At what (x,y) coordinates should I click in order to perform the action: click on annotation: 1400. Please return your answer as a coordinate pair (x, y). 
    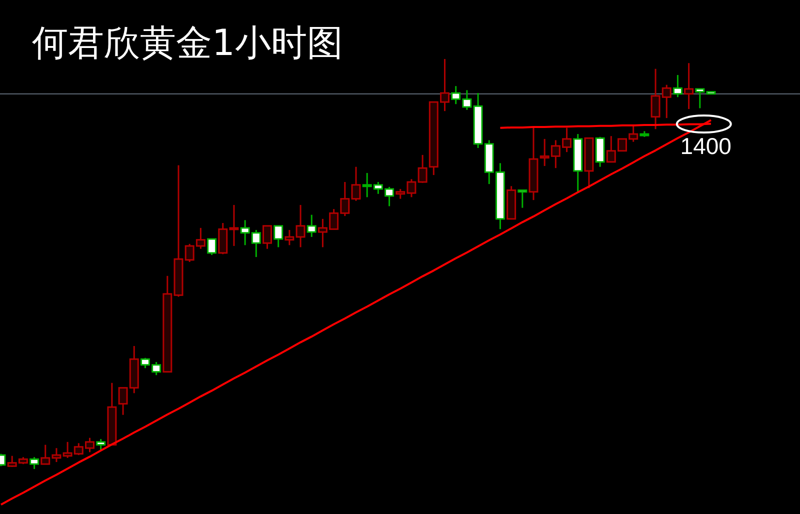
    Looking at the image, I should click on (706, 146).